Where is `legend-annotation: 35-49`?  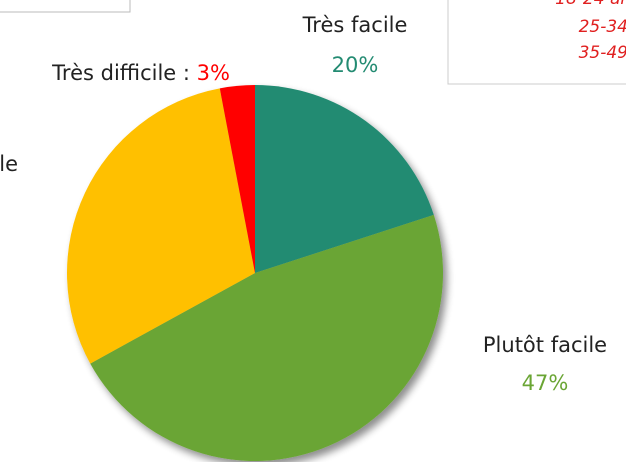 legend-annotation: 35-49 is located at coordinates (602, 53).